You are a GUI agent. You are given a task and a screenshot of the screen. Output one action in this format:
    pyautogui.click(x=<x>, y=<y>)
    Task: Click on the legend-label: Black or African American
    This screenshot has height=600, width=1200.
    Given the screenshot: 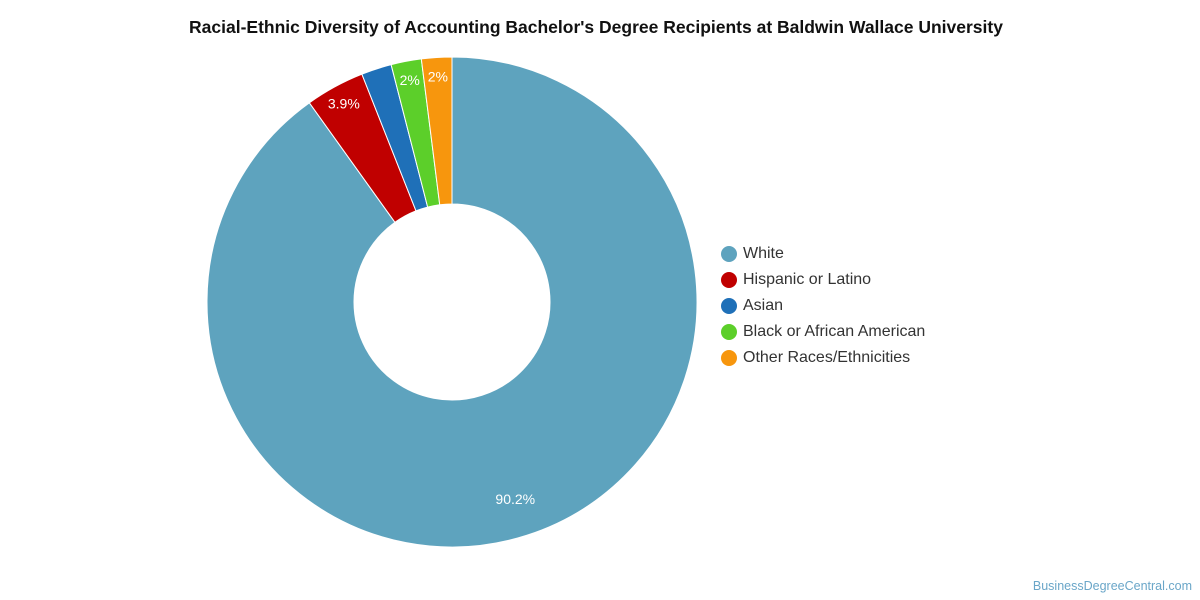 What is the action you would take?
    pyautogui.click(x=834, y=331)
    